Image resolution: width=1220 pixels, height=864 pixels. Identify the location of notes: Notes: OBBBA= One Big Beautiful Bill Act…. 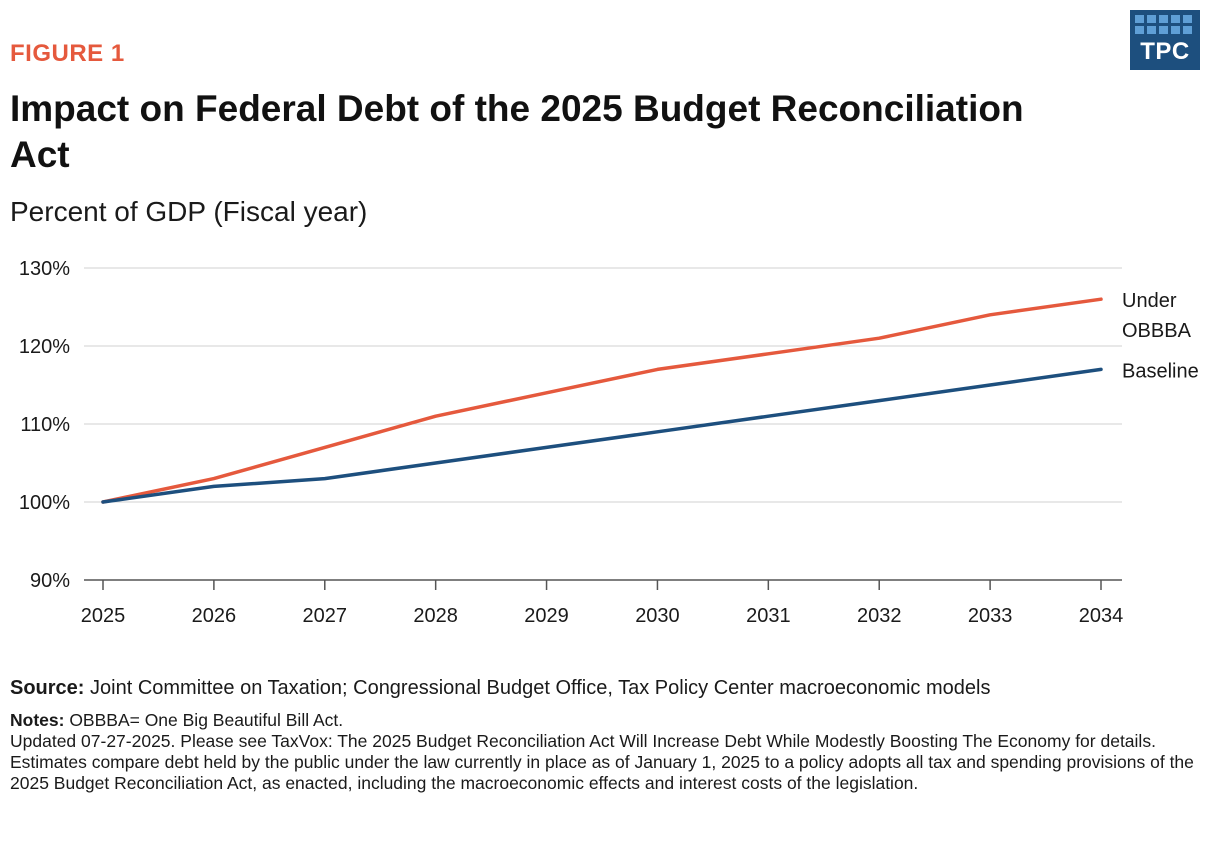
(610, 752).